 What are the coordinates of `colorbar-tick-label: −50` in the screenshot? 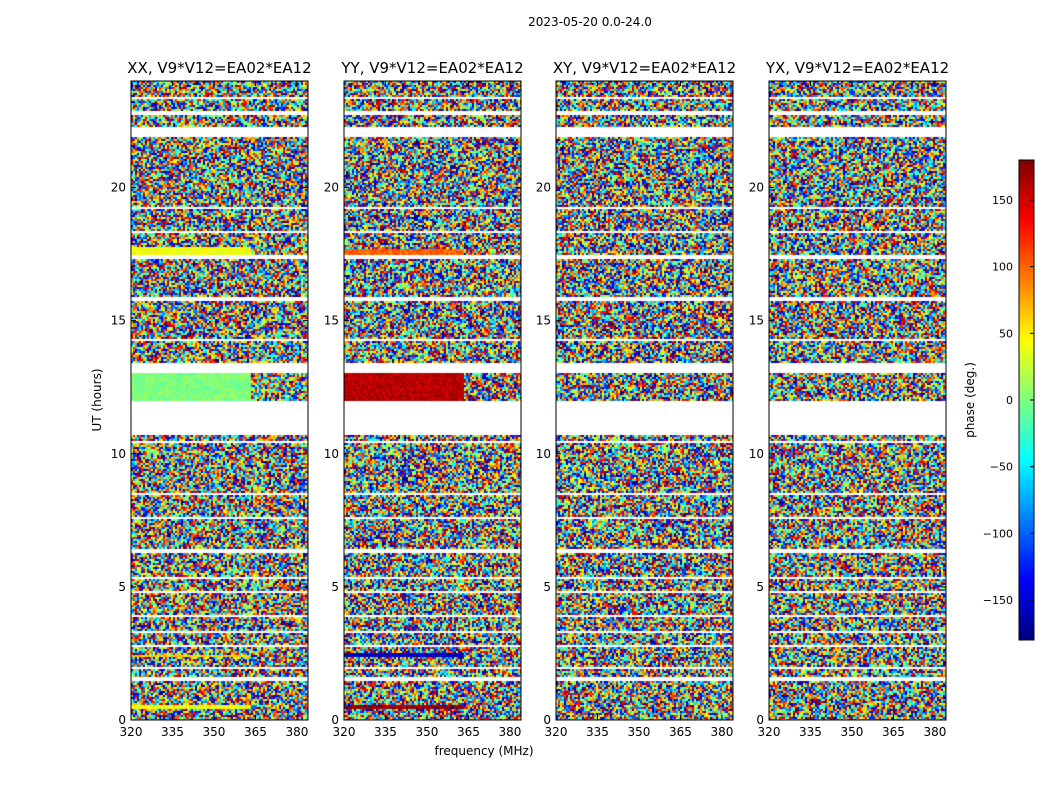 It's located at (1001, 467).